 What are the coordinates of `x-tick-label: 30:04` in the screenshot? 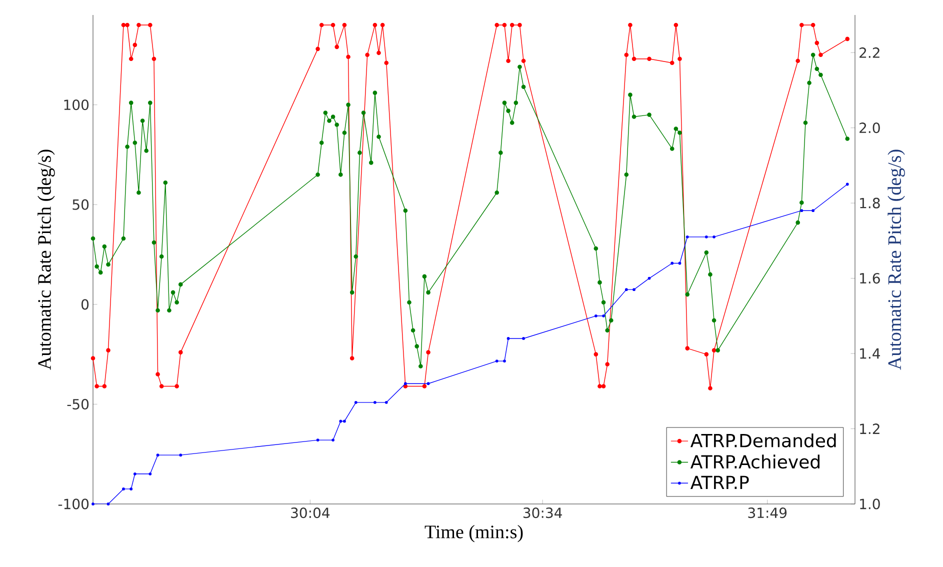 It's located at (310, 513).